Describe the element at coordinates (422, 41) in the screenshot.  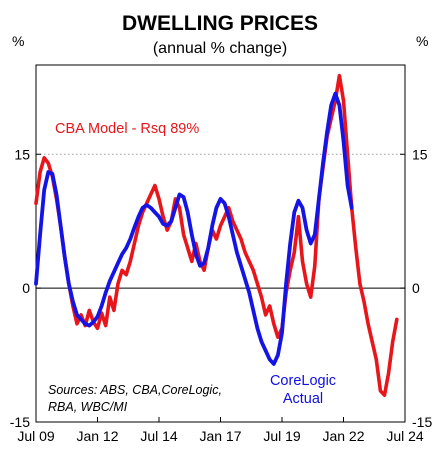
I see `y-axis-right-unit: %` at that location.